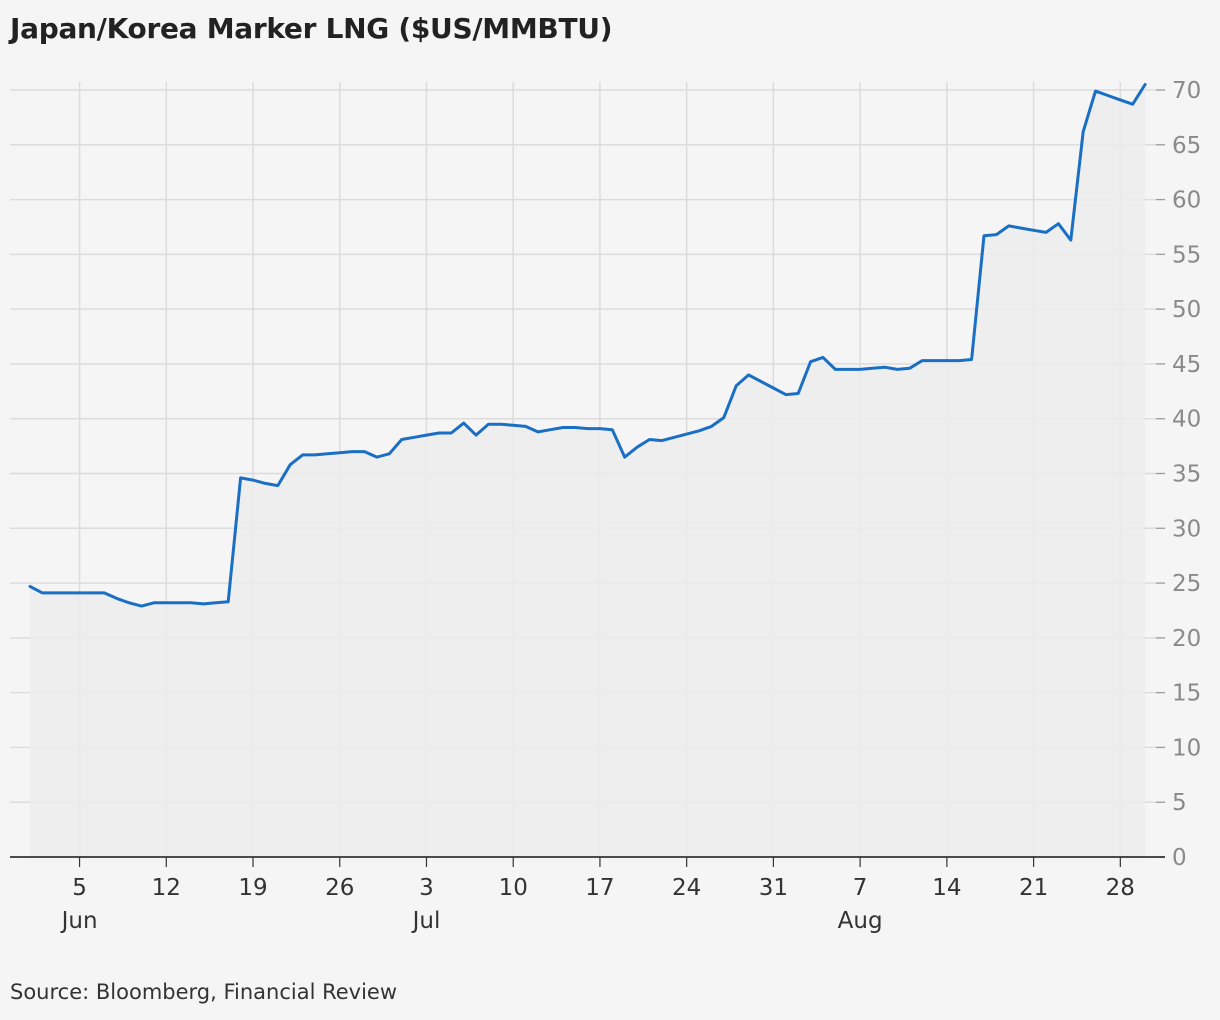  Describe the element at coordinates (1186, 748) in the screenshot. I see `y-tick-label: 10` at that location.